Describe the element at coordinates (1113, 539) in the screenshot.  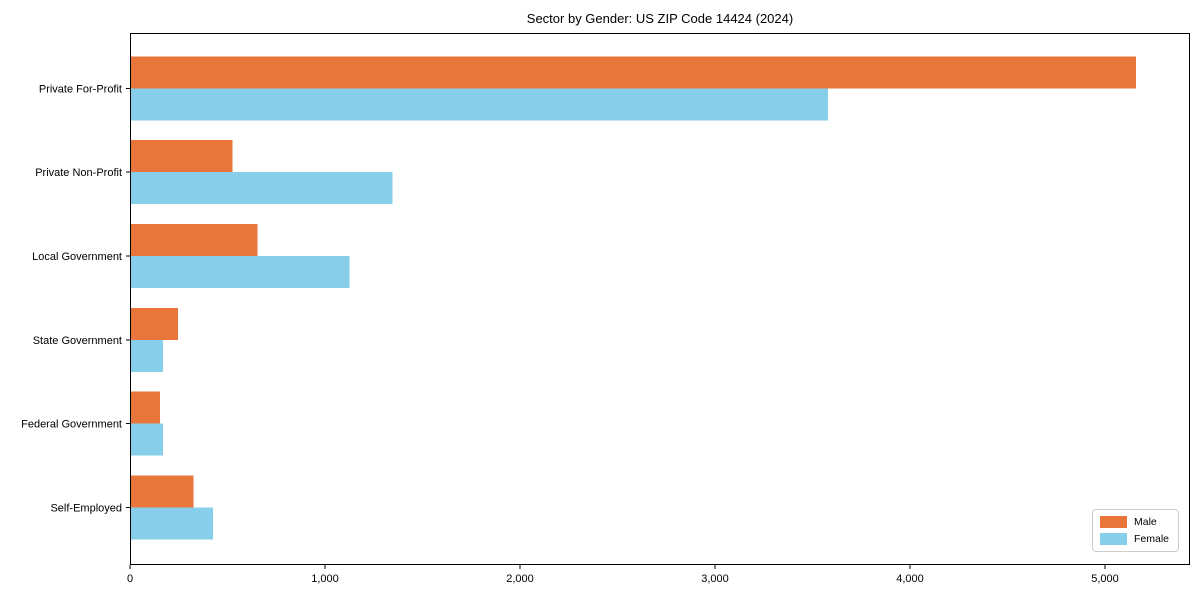
I see `legend-swatch-female` at that location.